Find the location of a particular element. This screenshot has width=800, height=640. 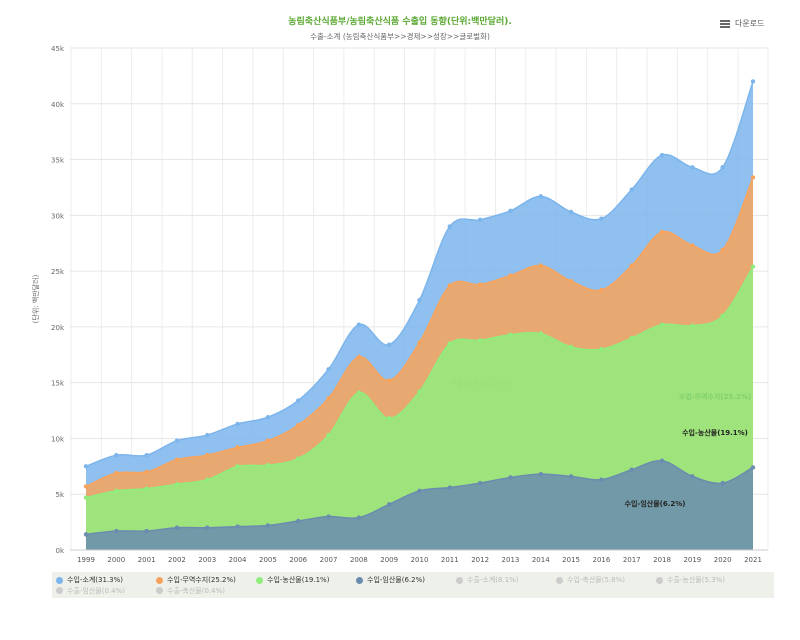

legend-item: 수입-무역수지(25.2%) is located at coordinates (206, 580).